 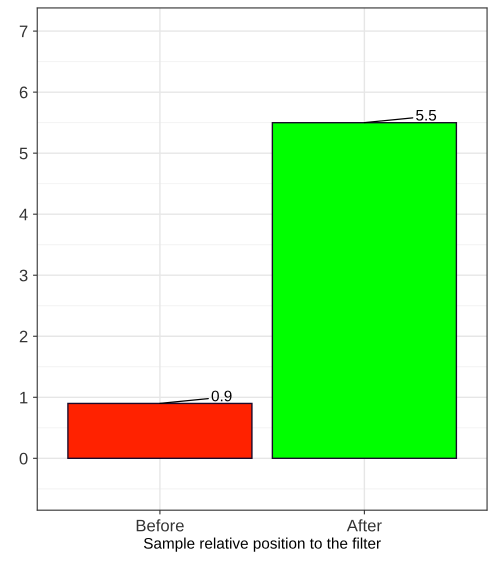 What do you see at coordinates (426, 115) in the screenshot?
I see `data-label: 5.5` at bounding box center [426, 115].